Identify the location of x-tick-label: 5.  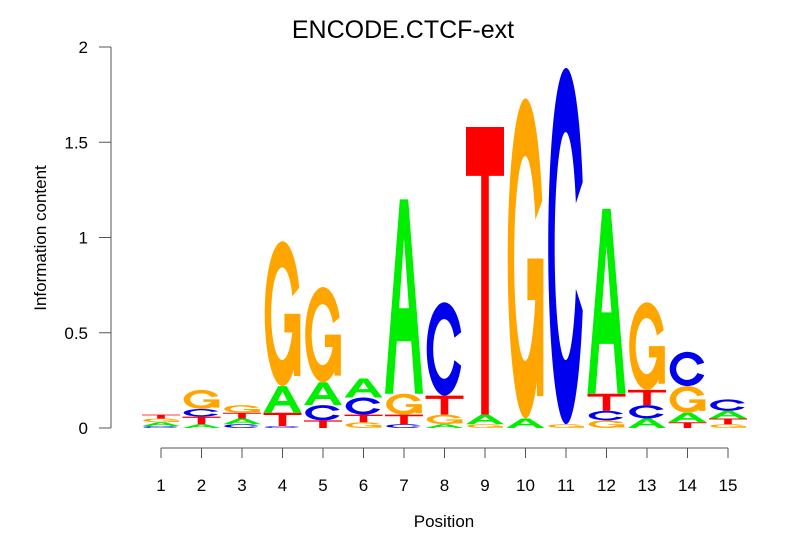
(322, 485).